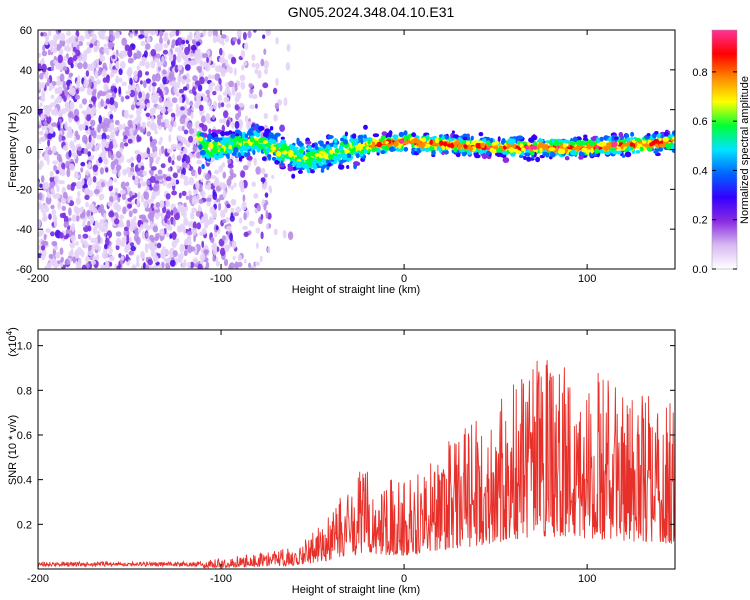  Describe the element at coordinates (404, 279) in the screenshot. I see `spectrogram-x-tick-label: 0` at that location.